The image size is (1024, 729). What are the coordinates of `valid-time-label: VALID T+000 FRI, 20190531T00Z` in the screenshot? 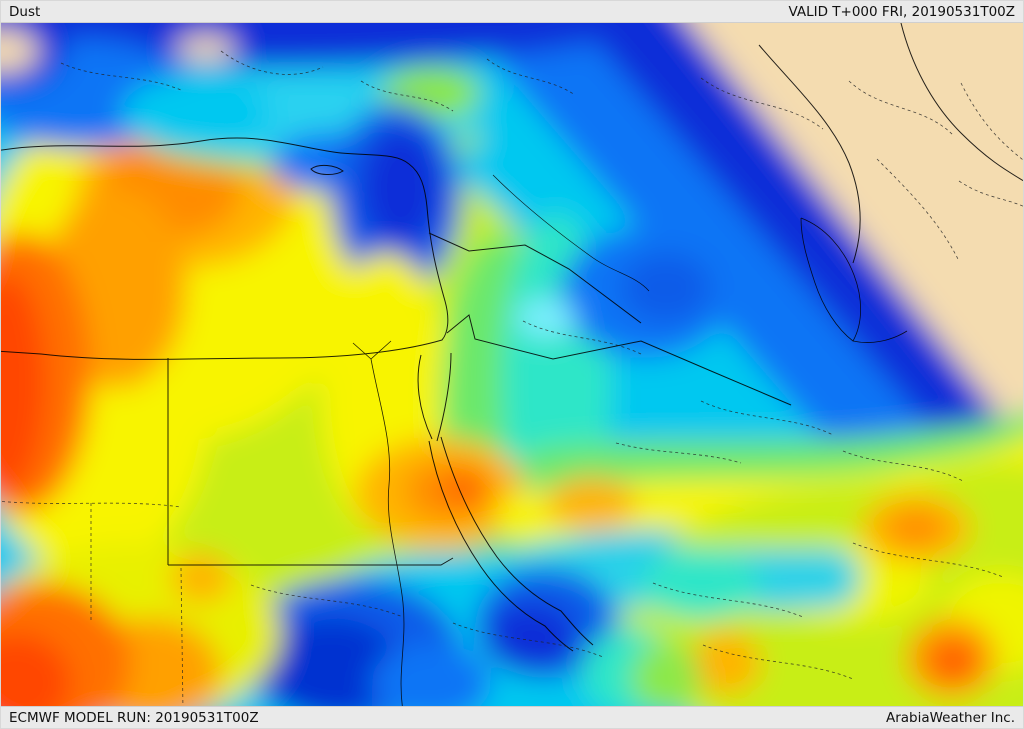 It's located at (901, 11).